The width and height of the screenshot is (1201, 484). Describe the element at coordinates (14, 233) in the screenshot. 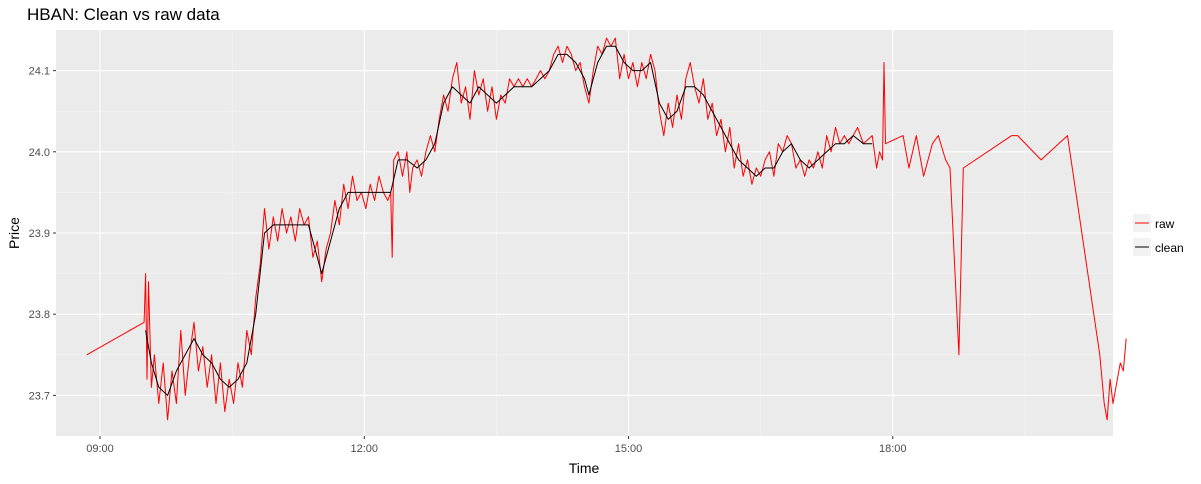

I see `y-axis-title: Price` at that location.